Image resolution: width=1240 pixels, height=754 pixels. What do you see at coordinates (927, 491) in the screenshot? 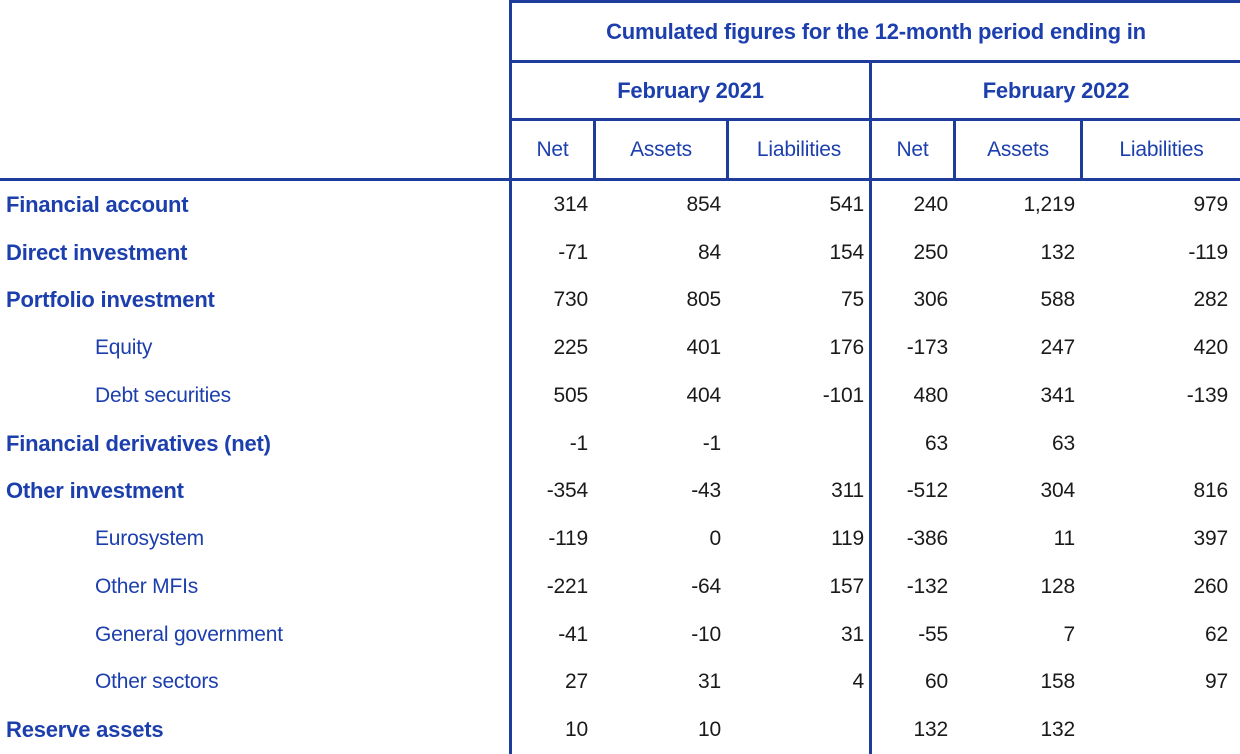
I see `cell-value: -512` at bounding box center [927, 491].